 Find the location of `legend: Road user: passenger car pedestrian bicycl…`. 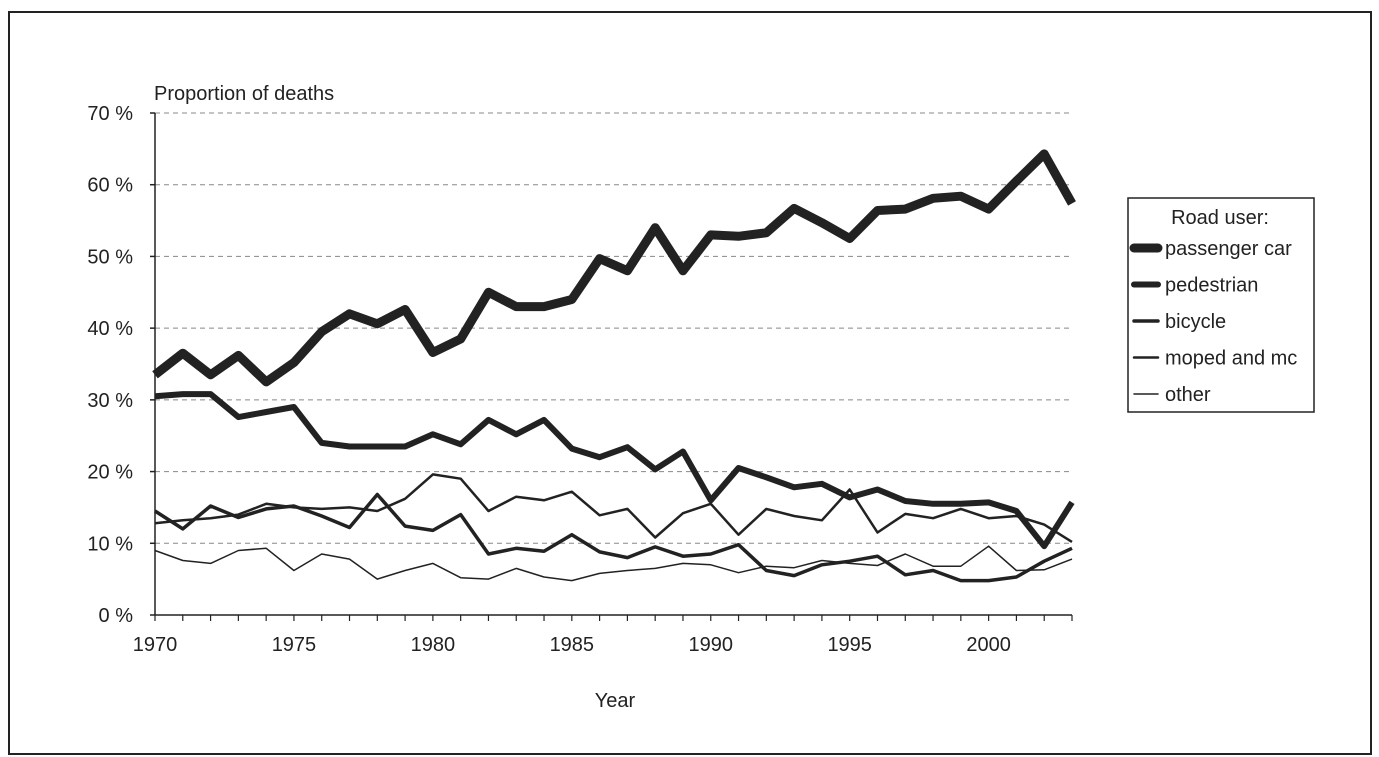

legend: Road user: passenger car pedestrian bicycl… is located at coordinates (1221, 305).